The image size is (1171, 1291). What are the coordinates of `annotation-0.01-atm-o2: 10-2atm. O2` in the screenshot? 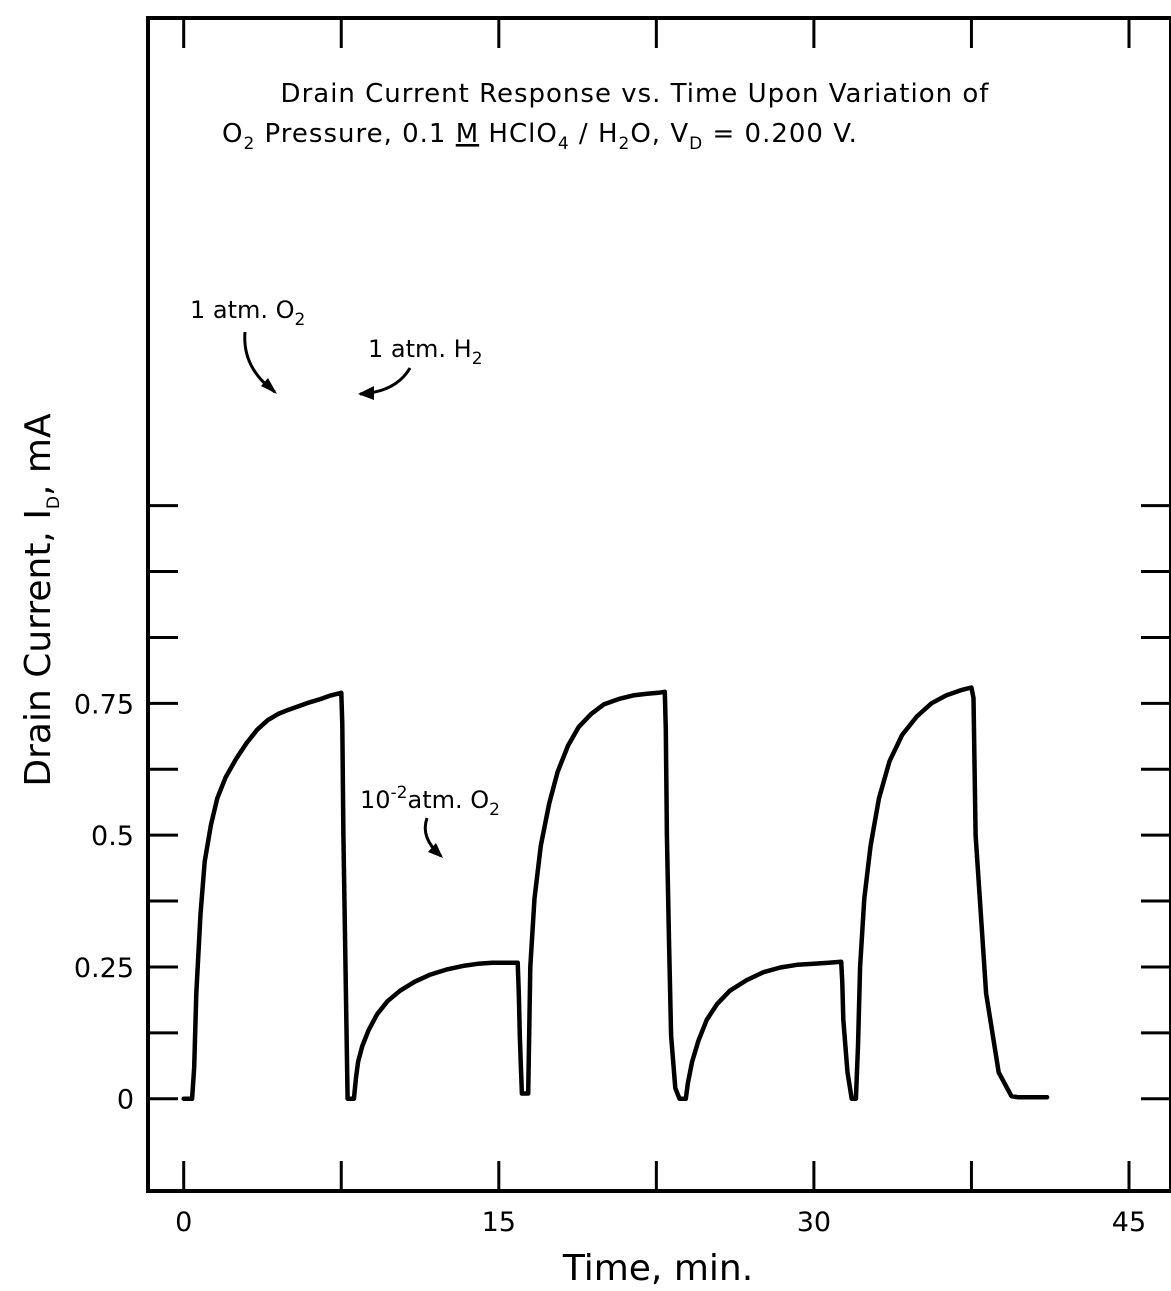 It's located at (430, 820).